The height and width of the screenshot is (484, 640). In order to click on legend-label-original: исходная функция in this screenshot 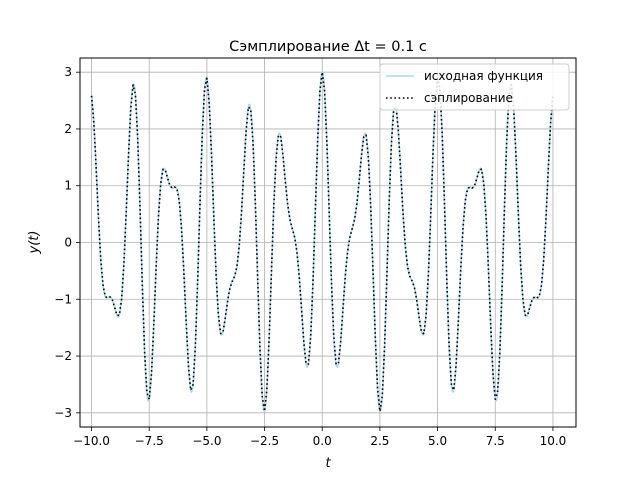, I will do `click(483, 76)`.